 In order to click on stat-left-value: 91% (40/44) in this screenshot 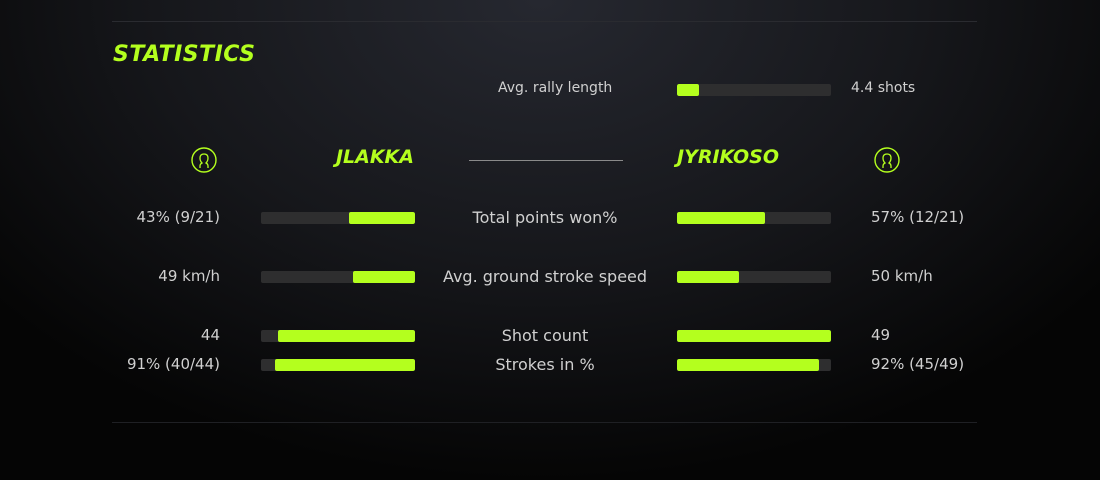, I will do `click(173, 364)`.